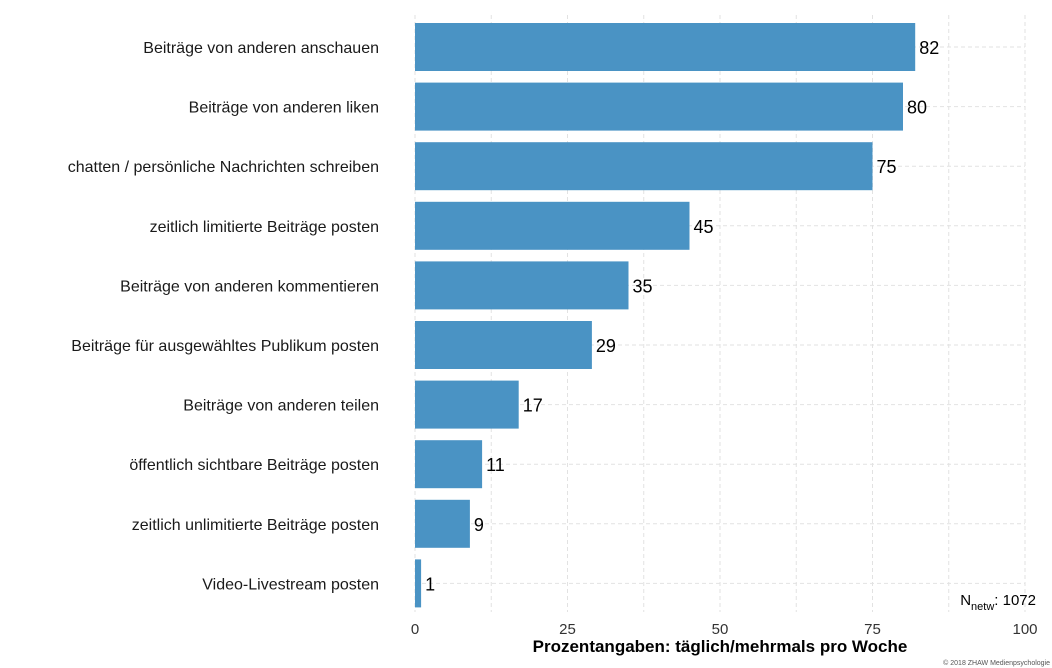  What do you see at coordinates (996, 663) in the screenshot?
I see `copyright-note: © 2018 ZHAW Medienpsychologie` at bounding box center [996, 663].